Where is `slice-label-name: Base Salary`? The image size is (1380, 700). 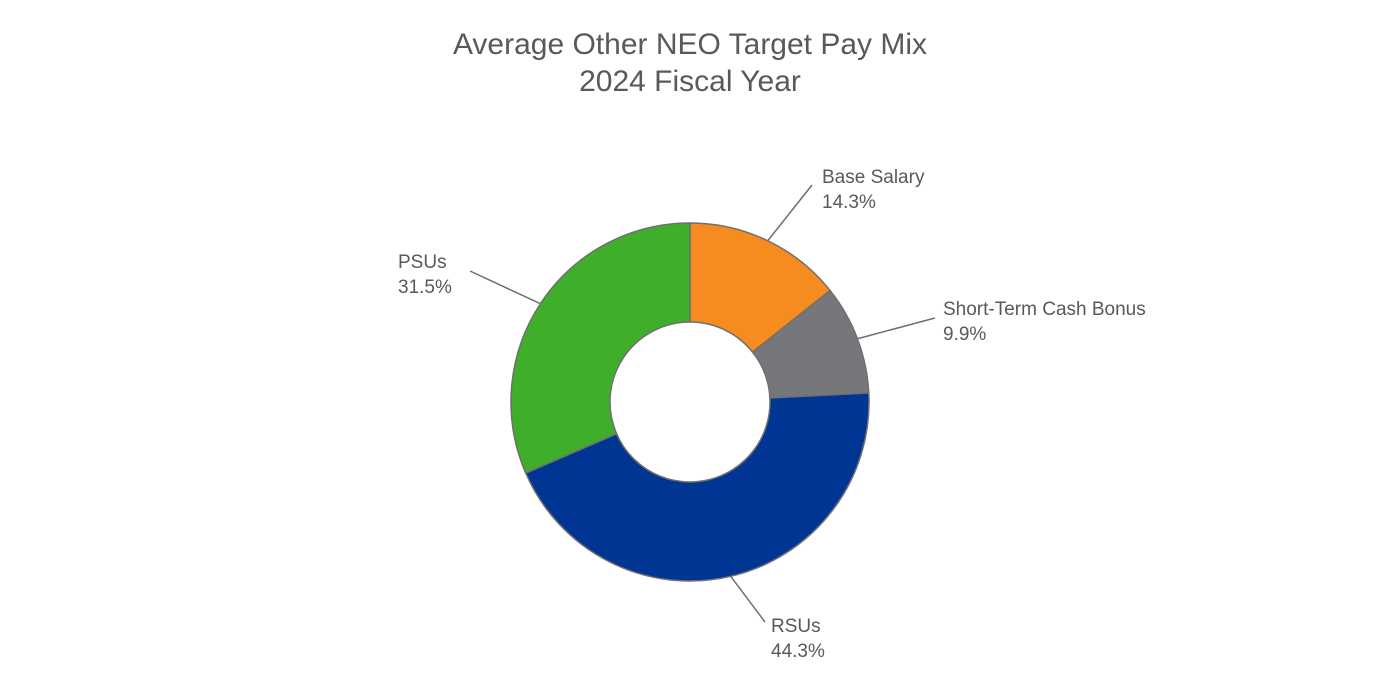
slice-label-name: Base Salary is located at coordinates (873, 177).